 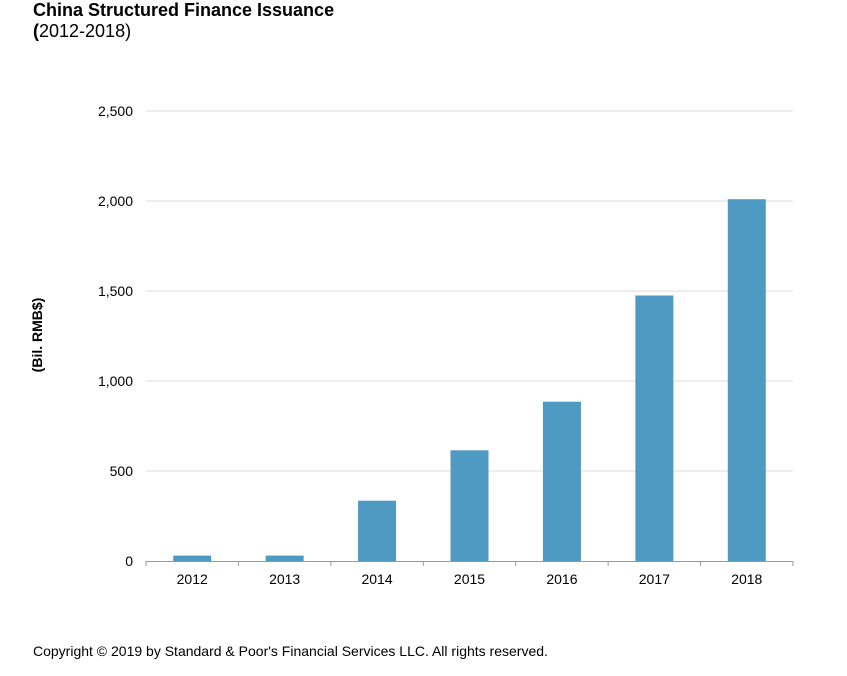 I want to click on x-tick-label: 2017, so click(x=654, y=579).